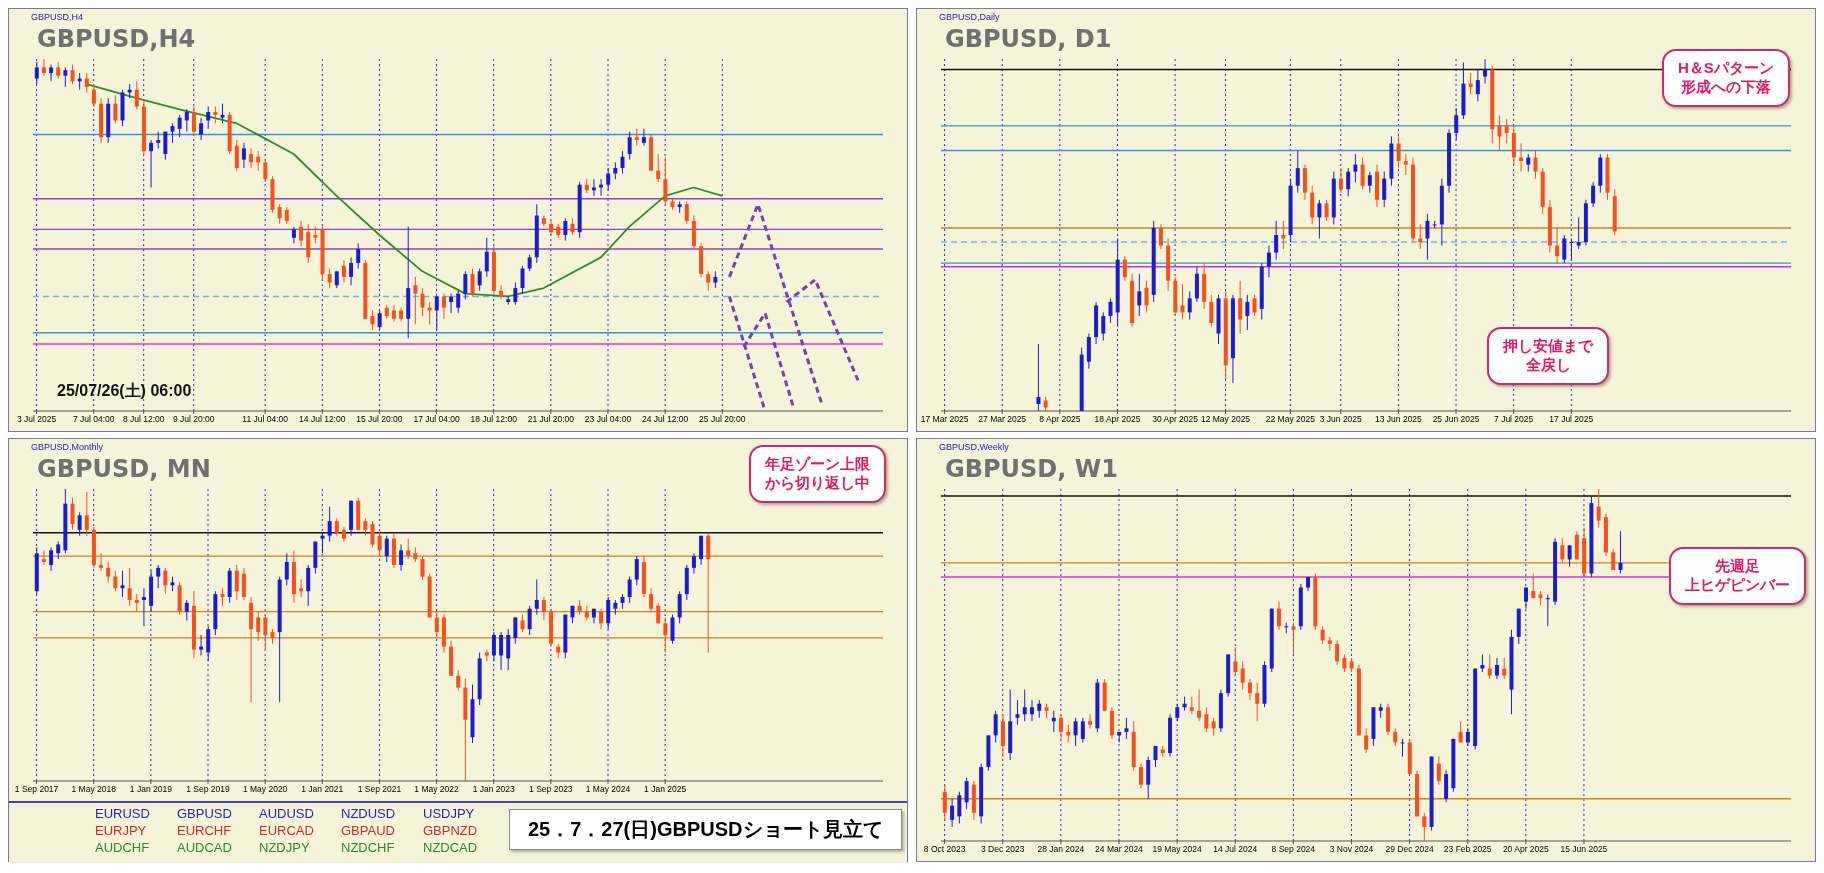 The height and width of the screenshot is (873, 1824). Describe the element at coordinates (1060, 419) in the screenshot. I see `x-tick-label: 8 Apr 2025` at that location.